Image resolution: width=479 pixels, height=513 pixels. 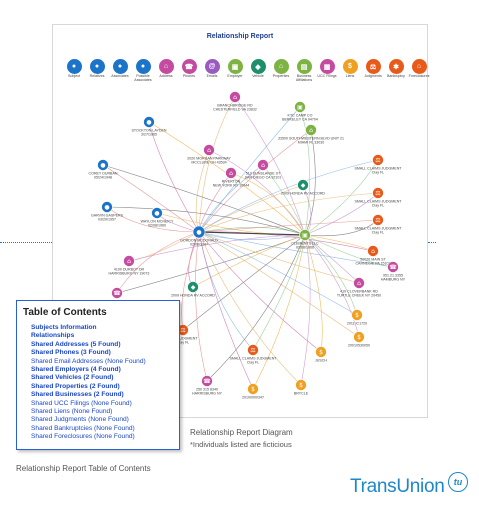 What do you see at coordinates (97, 66) in the screenshot?
I see `people-icon: ●` at bounding box center [97, 66].